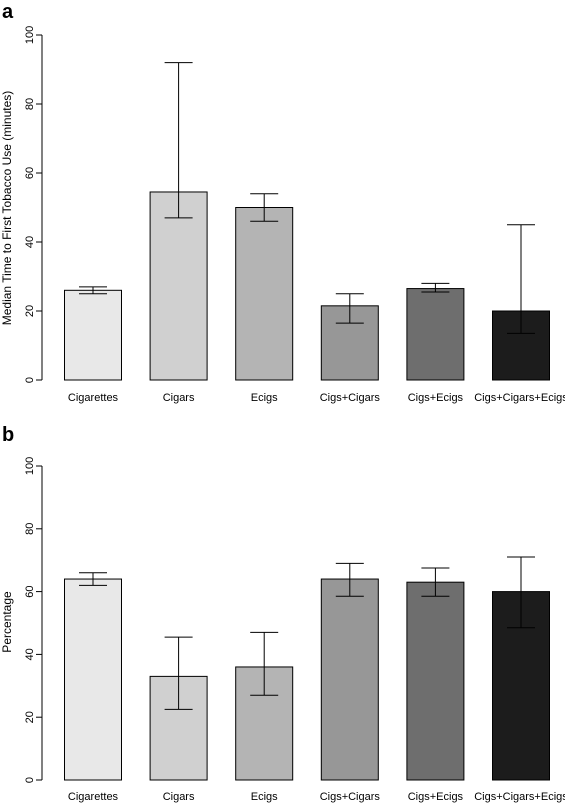 This screenshot has height=803, width=565. What do you see at coordinates (436, 398) in the screenshot?
I see `category-label-a-4: Cigs+Ecigs` at bounding box center [436, 398].